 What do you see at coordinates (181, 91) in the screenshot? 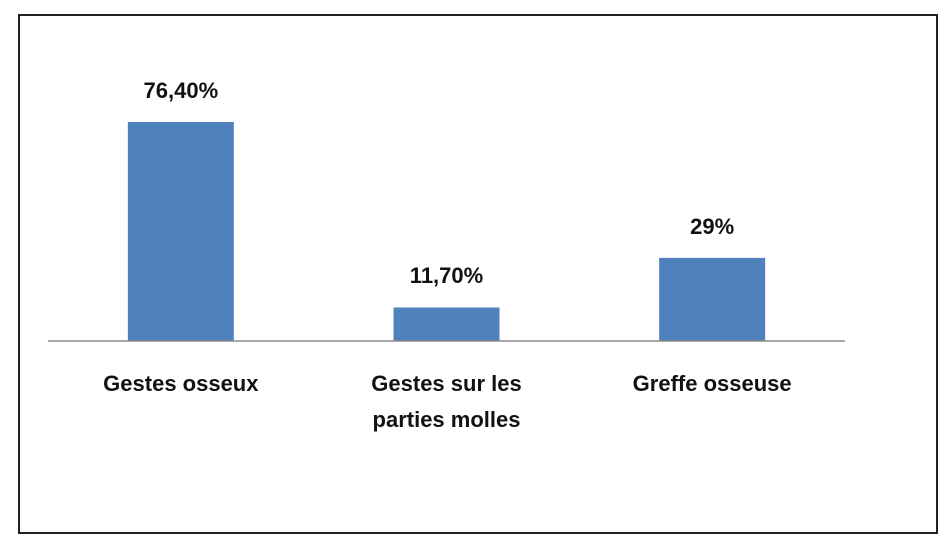
I see `data-label: 76,40%` at bounding box center [181, 91].